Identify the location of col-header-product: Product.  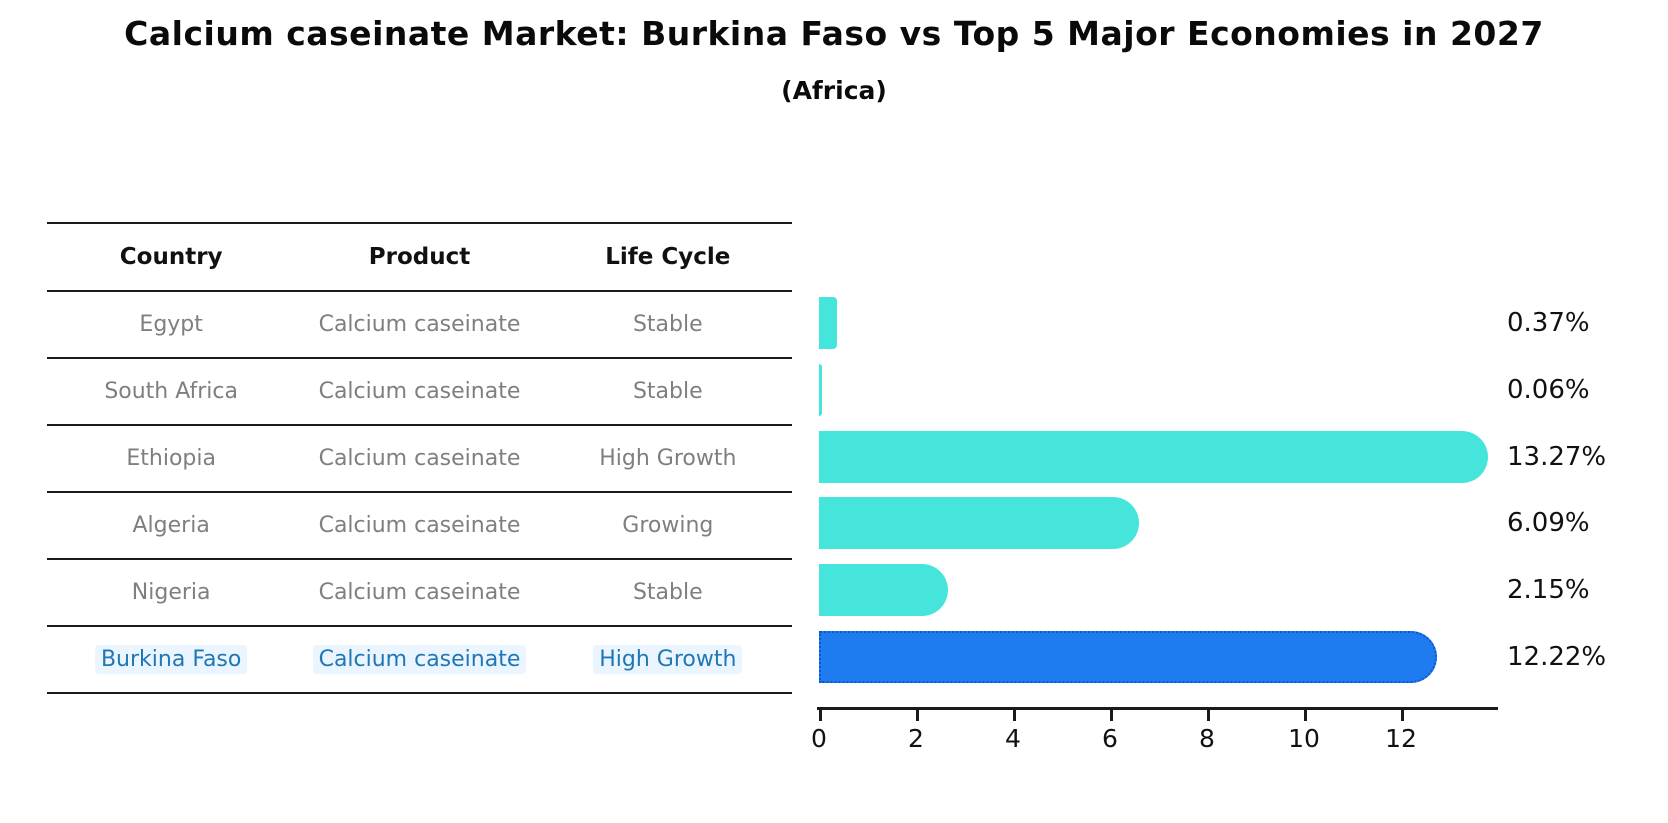
(419, 257).